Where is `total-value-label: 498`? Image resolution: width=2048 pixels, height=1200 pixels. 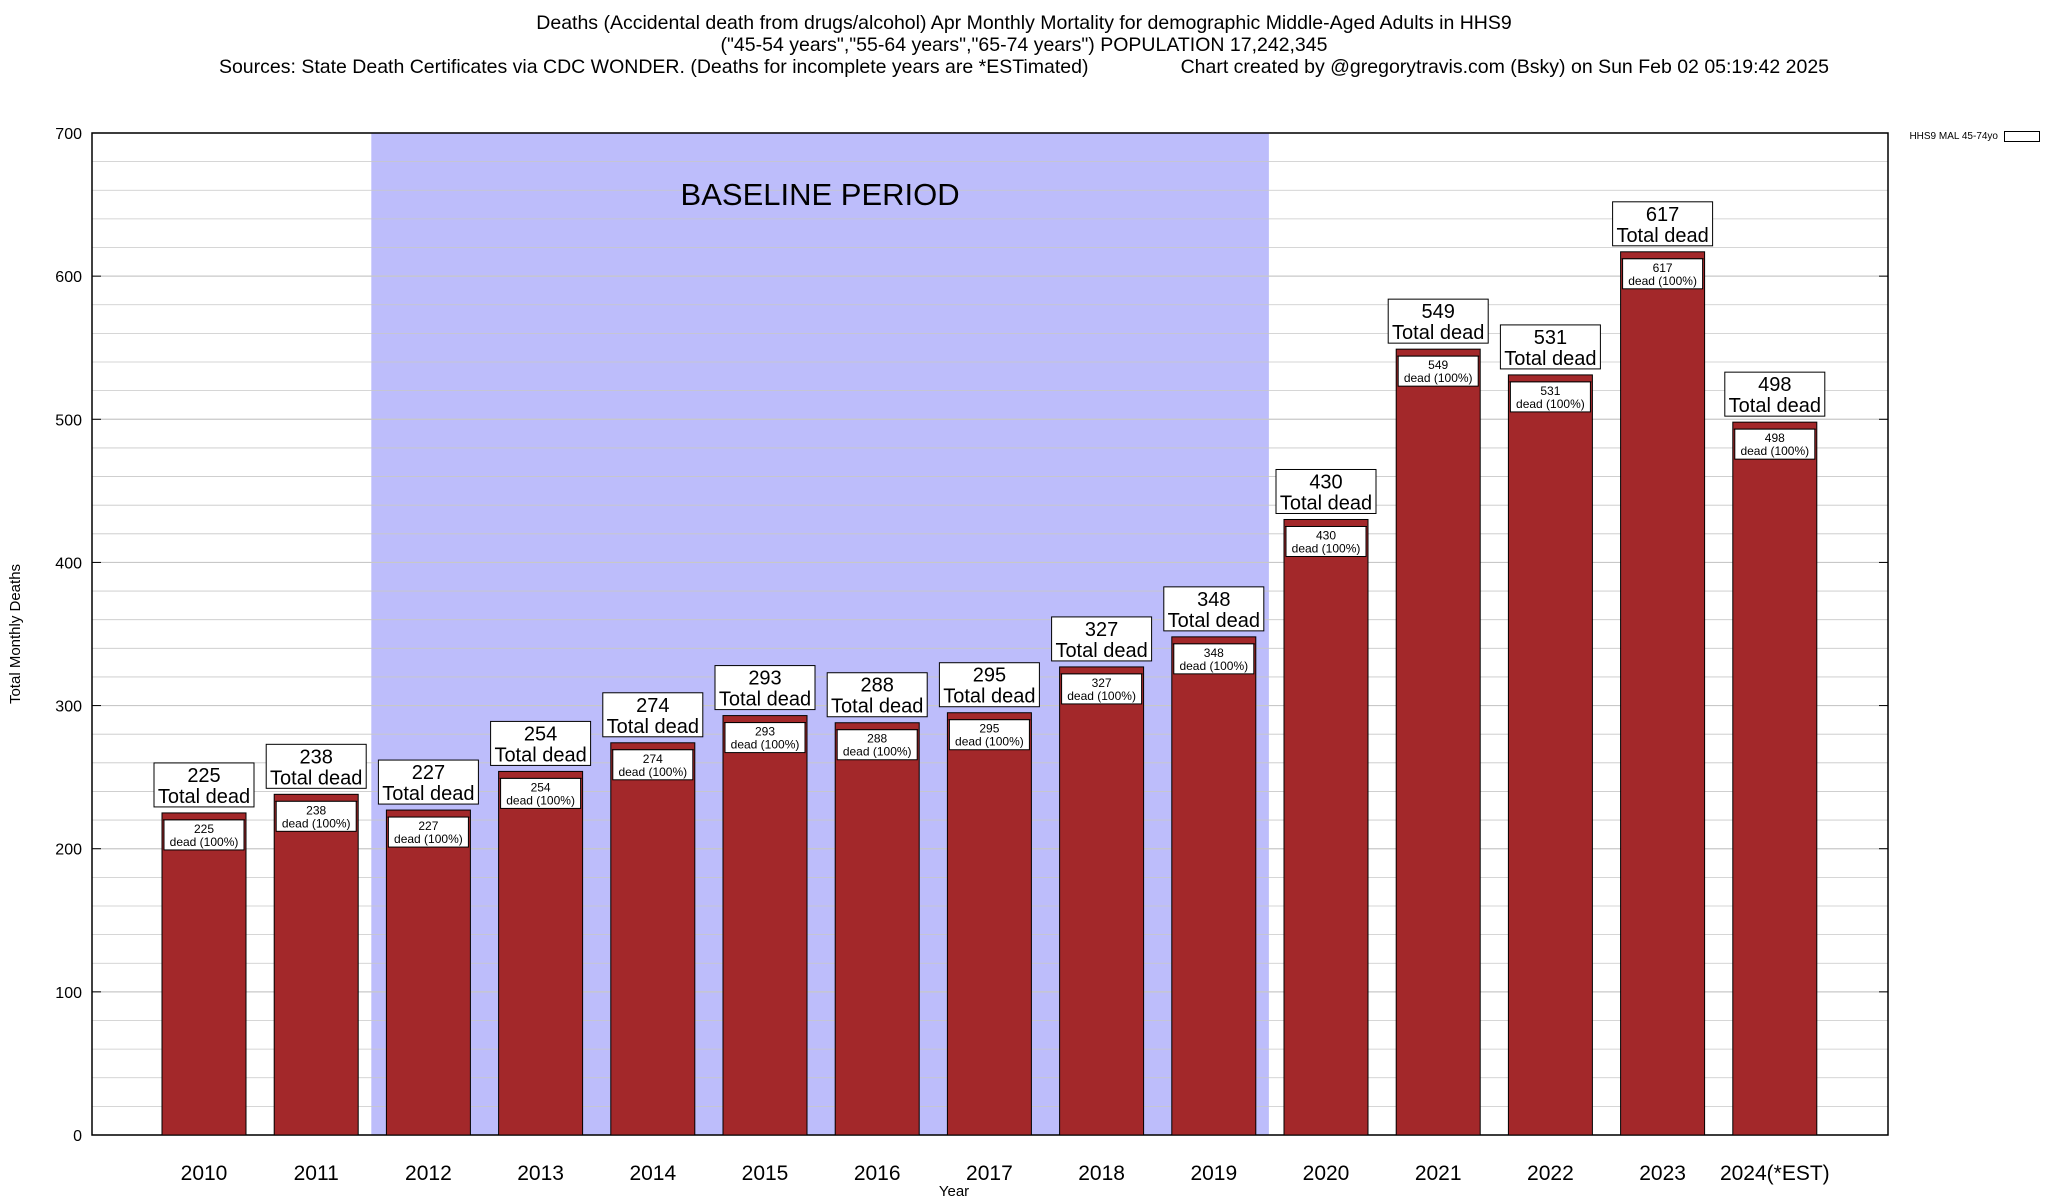
total-value-label: 498 is located at coordinates (1774, 385).